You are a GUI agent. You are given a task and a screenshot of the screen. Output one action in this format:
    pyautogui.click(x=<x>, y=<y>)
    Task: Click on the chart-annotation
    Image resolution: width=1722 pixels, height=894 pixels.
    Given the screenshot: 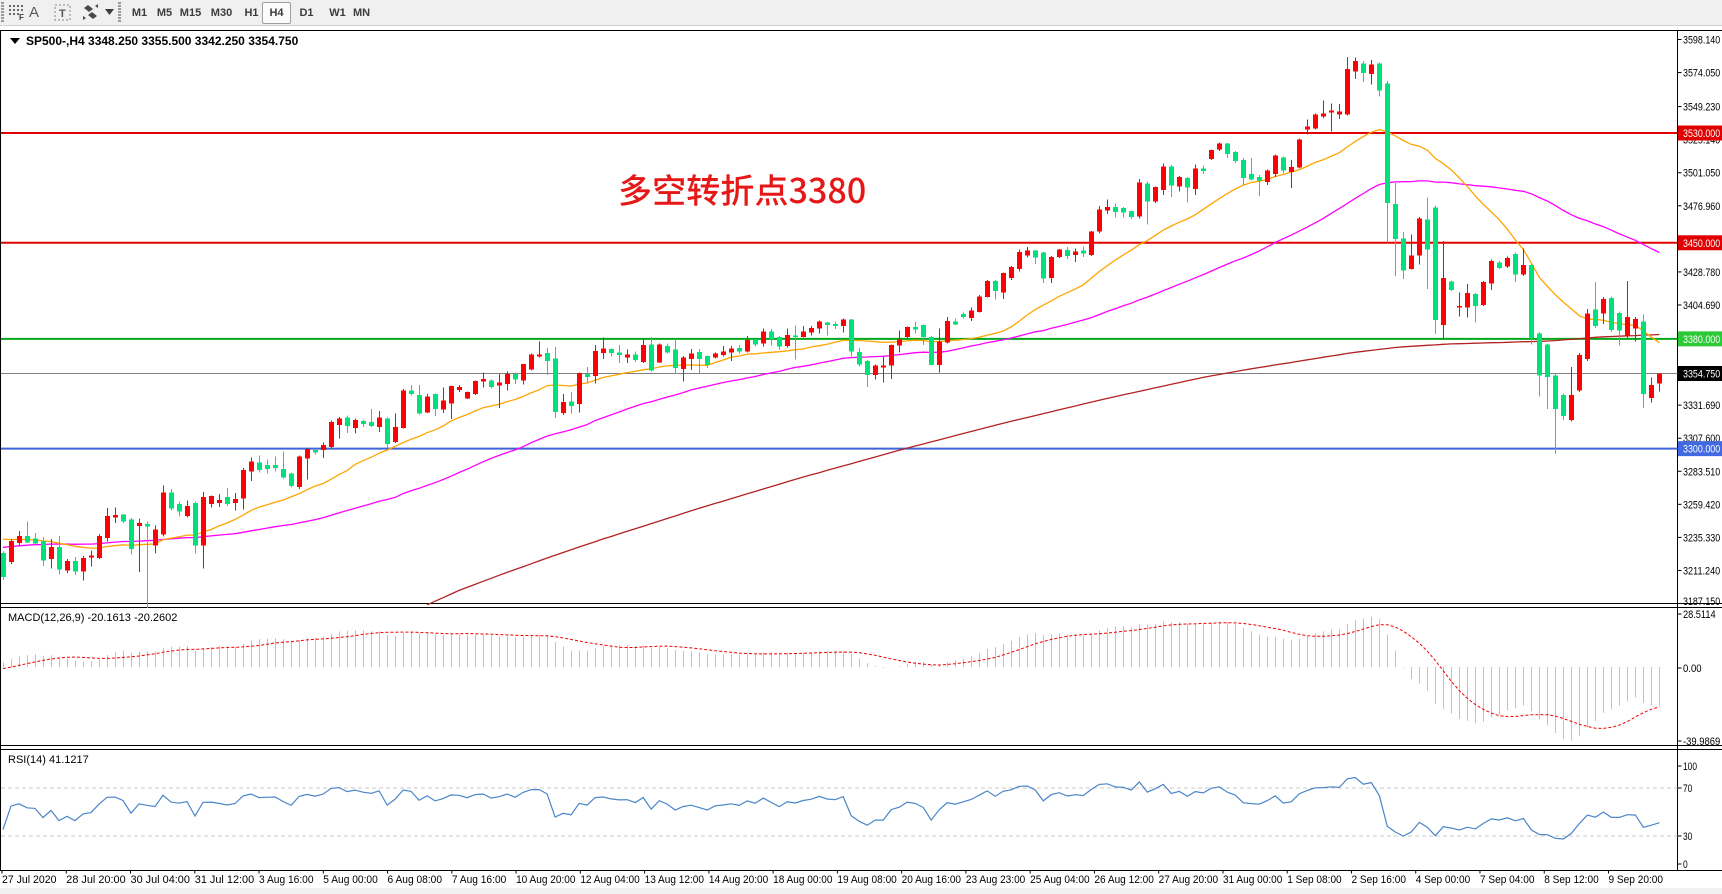 What is the action you would take?
    pyautogui.click(x=742, y=189)
    